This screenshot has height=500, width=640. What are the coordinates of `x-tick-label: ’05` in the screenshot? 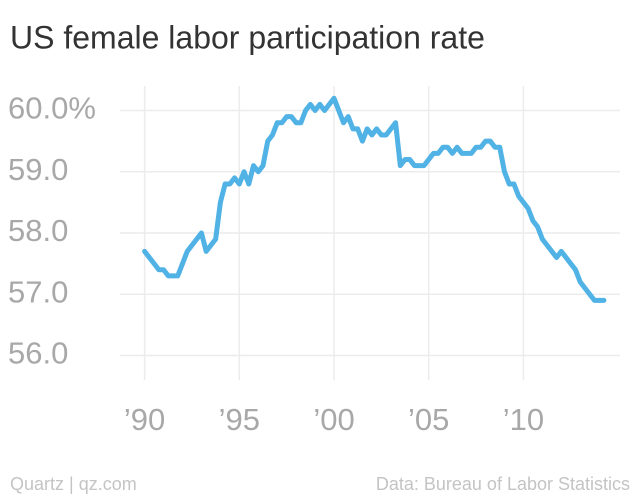 It's located at (428, 419).